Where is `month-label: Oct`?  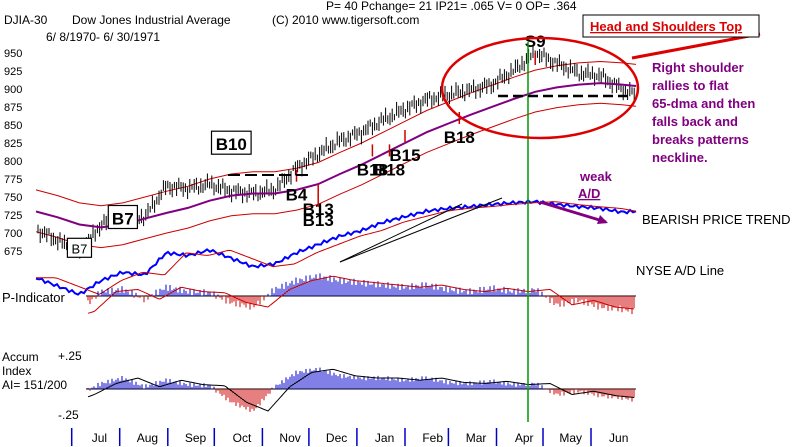
month-label: Oct is located at coordinates (242, 438).